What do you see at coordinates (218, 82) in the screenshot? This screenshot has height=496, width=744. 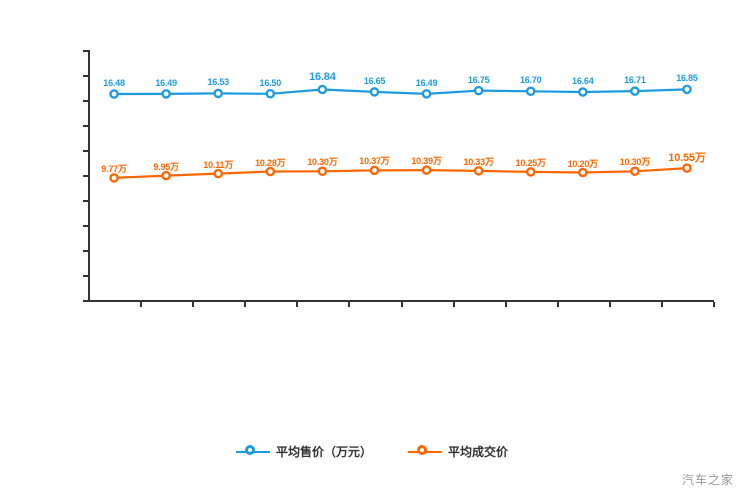 I see `data-point-label: 16.53` at bounding box center [218, 82].